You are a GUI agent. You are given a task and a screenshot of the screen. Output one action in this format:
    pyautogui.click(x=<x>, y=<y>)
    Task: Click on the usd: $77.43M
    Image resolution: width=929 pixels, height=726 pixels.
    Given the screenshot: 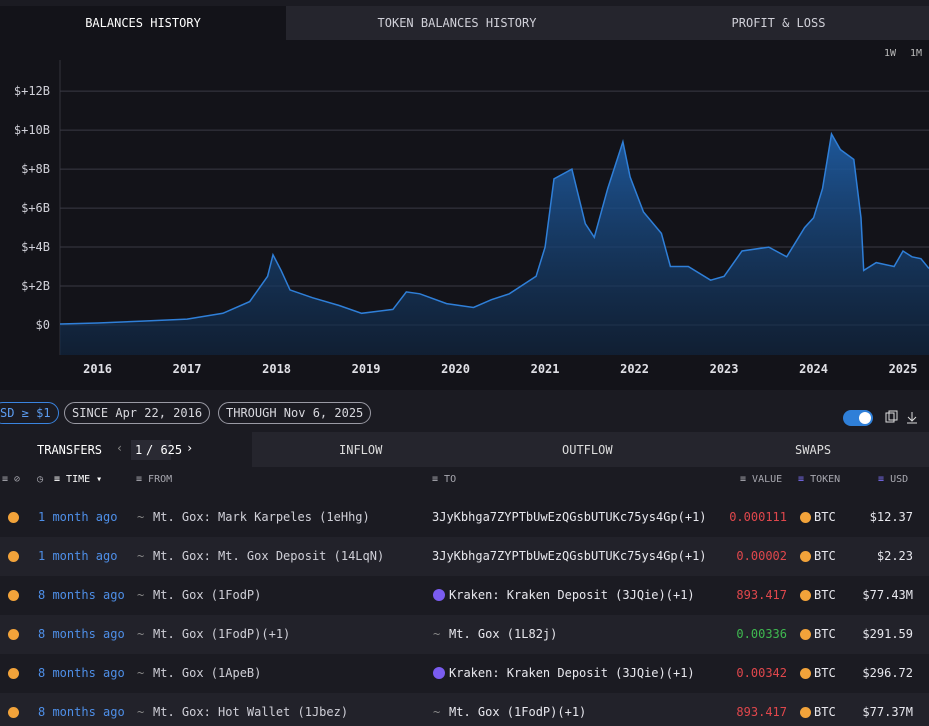 What is the action you would take?
    pyautogui.click(x=887, y=595)
    